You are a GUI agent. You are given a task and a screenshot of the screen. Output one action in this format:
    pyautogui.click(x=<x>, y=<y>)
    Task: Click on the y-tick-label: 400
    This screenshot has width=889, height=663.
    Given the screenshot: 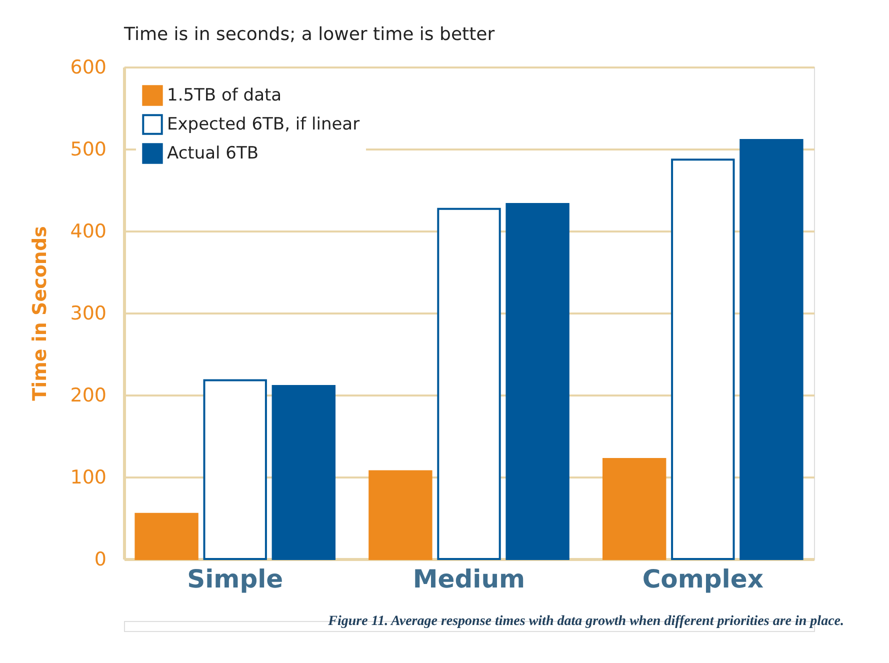 What is the action you would take?
    pyautogui.click(x=88, y=231)
    